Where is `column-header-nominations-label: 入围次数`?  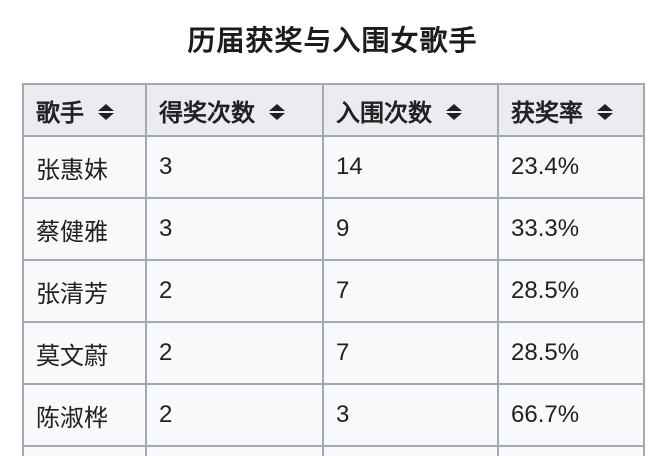
column-header-nominations-label: 入围次数 is located at coordinates (384, 113).